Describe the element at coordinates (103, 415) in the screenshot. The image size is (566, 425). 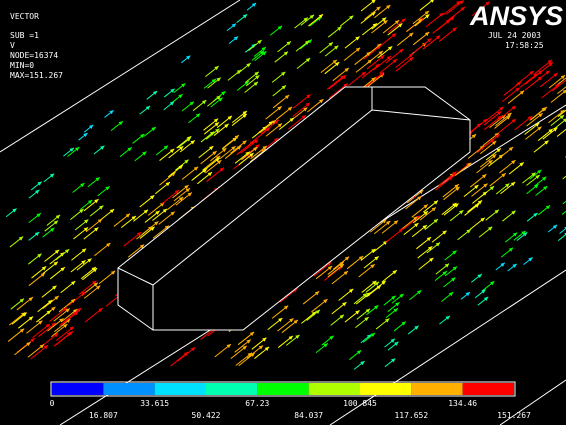
I see `legend-label: 16.807` at that location.